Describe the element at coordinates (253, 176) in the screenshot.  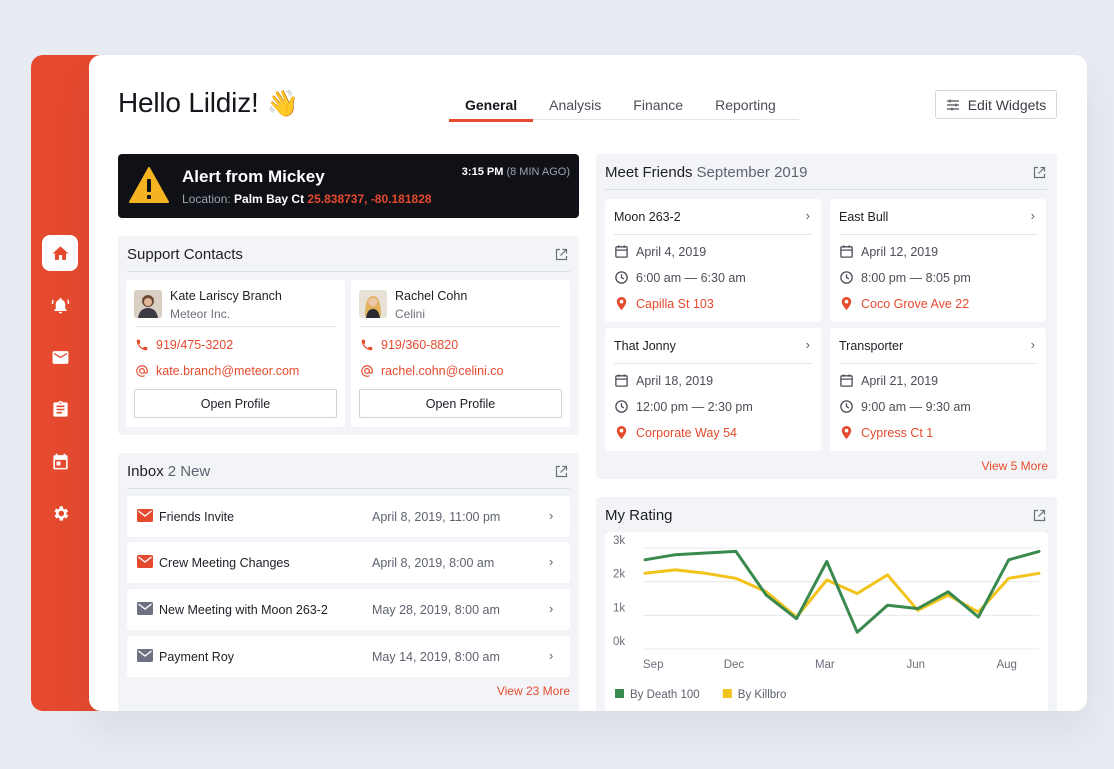
I see `alert-title: Alert from Mickey` at that location.